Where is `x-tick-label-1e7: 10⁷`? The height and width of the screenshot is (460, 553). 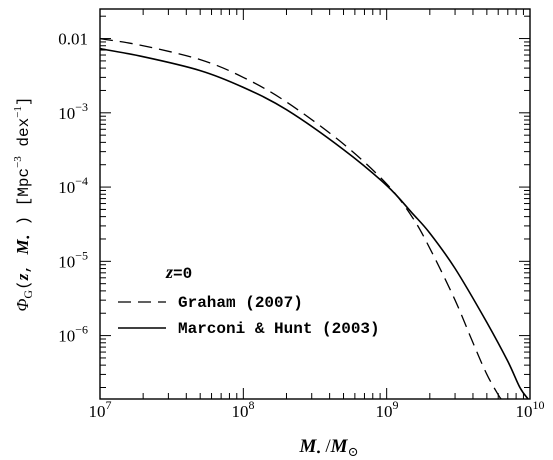
x-tick-label-1e7: 10⁷ is located at coordinates (100, 409).